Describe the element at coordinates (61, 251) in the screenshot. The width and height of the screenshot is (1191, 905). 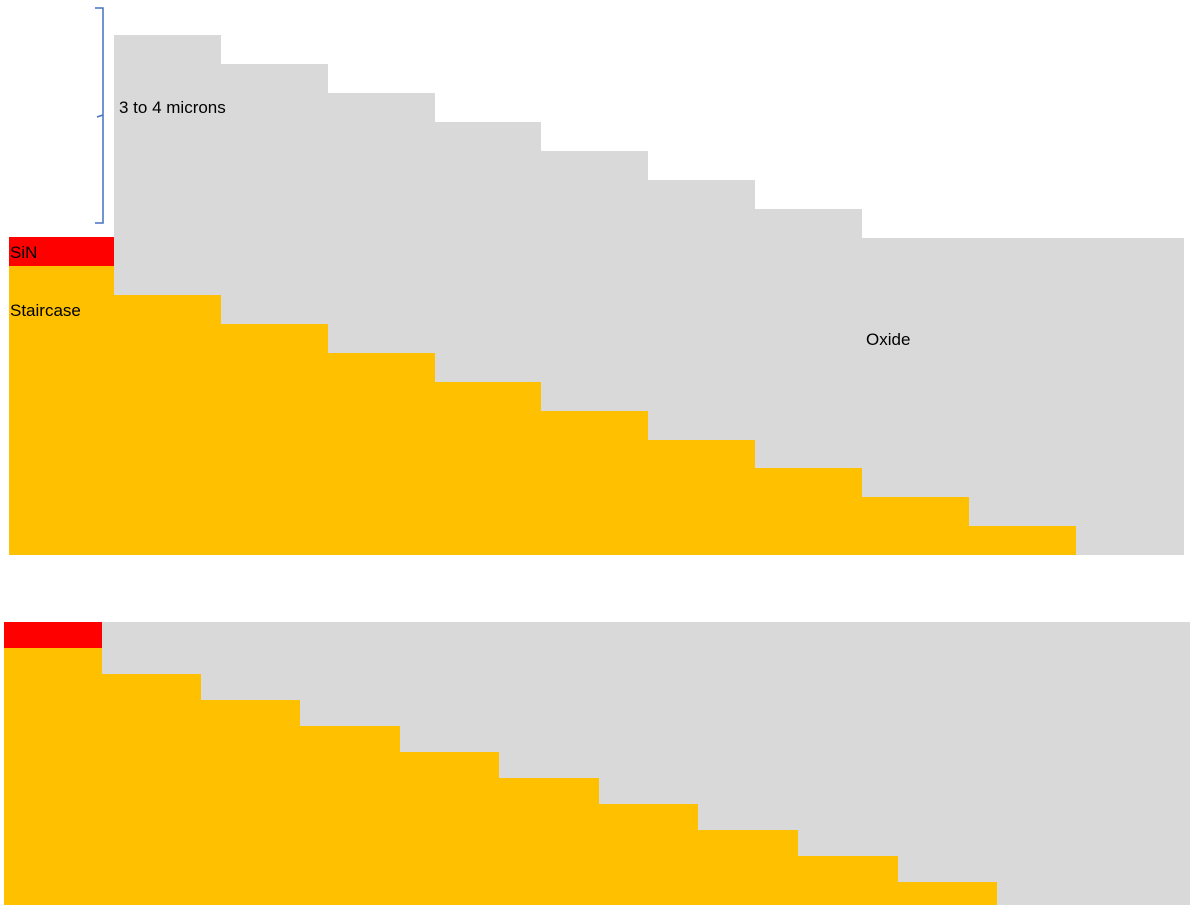
I see `sin-layer-top` at that location.